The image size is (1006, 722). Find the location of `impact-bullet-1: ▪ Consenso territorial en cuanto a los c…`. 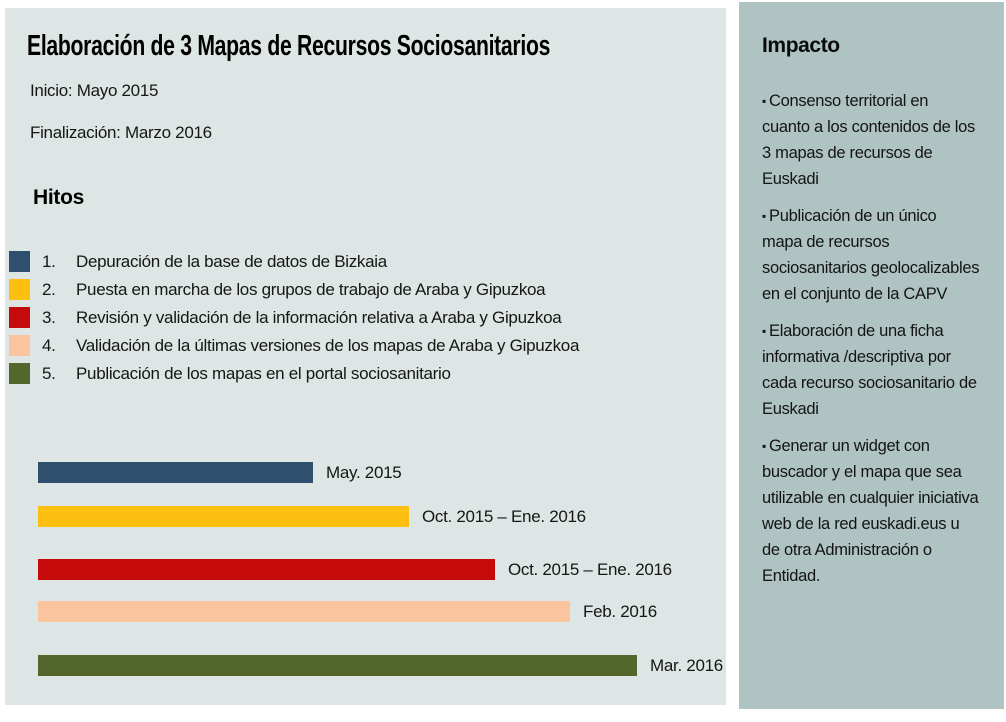

impact-bullet-1: ▪ Consenso territorial en cuanto a los c… is located at coordinates (868, 140).